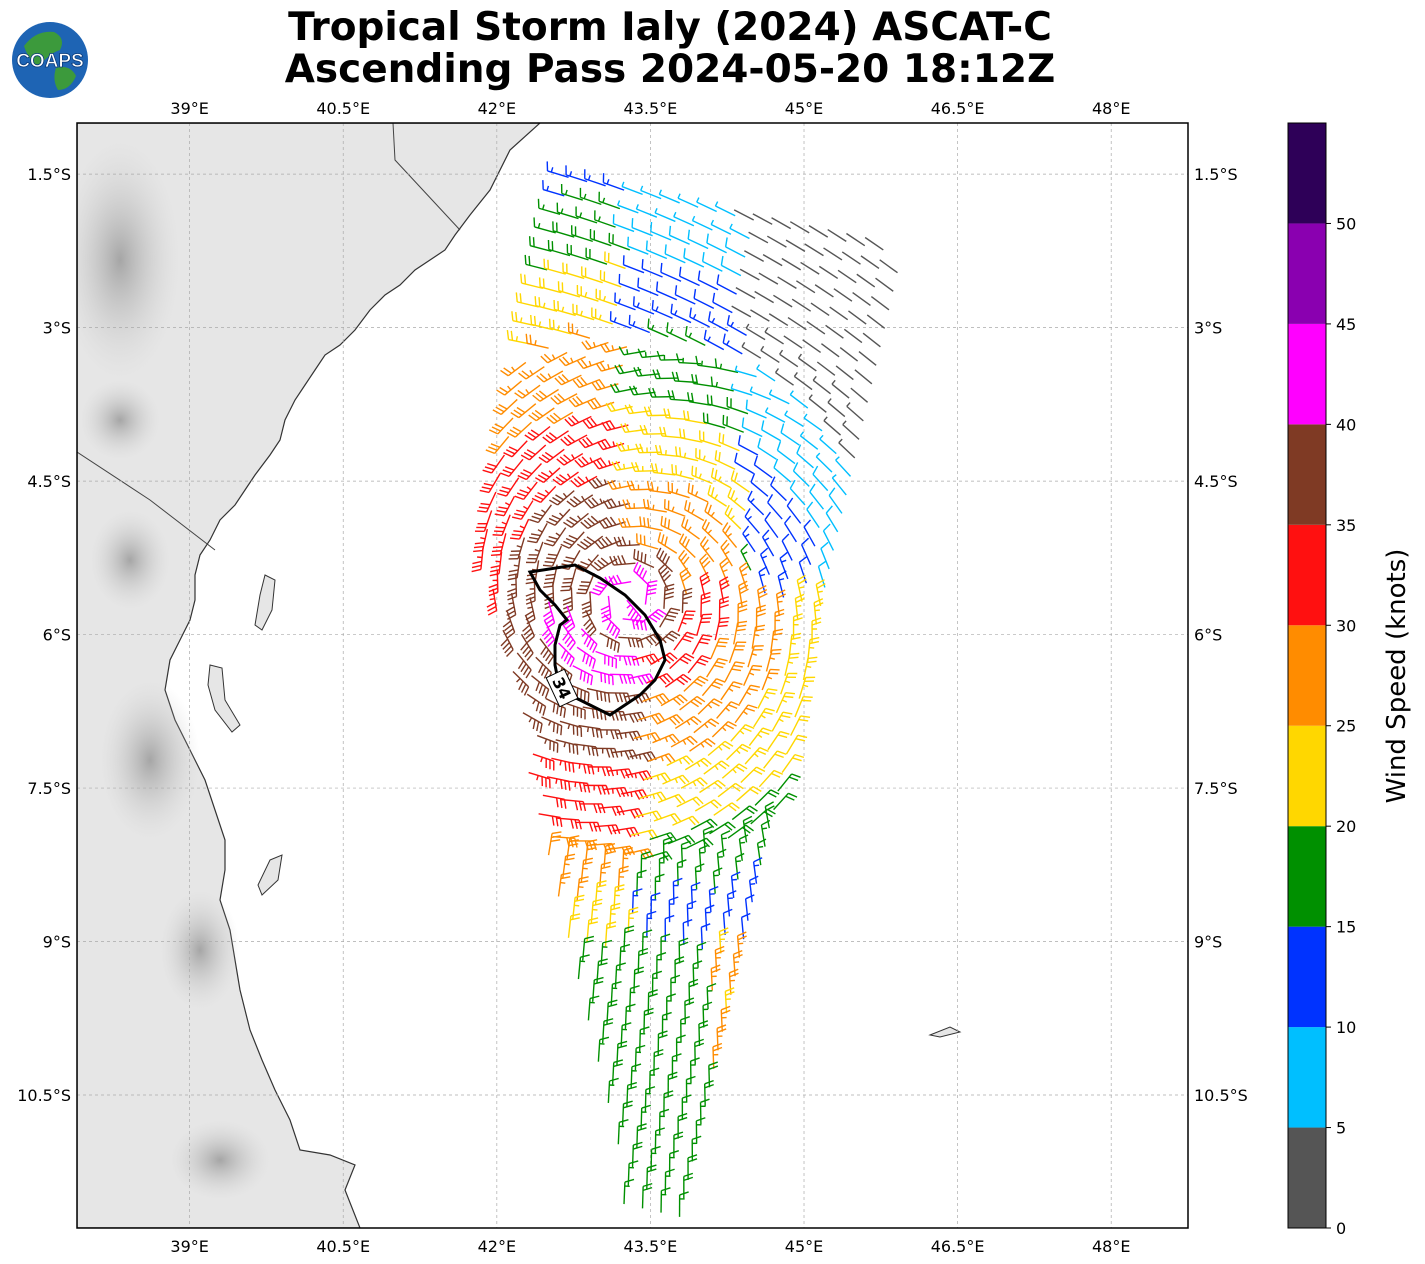 This screenshot has width=1425, height=1264. I want to click on chart-title-line2: Ascending Pass 2024-05-20 18:12Z, so click(670, 69).